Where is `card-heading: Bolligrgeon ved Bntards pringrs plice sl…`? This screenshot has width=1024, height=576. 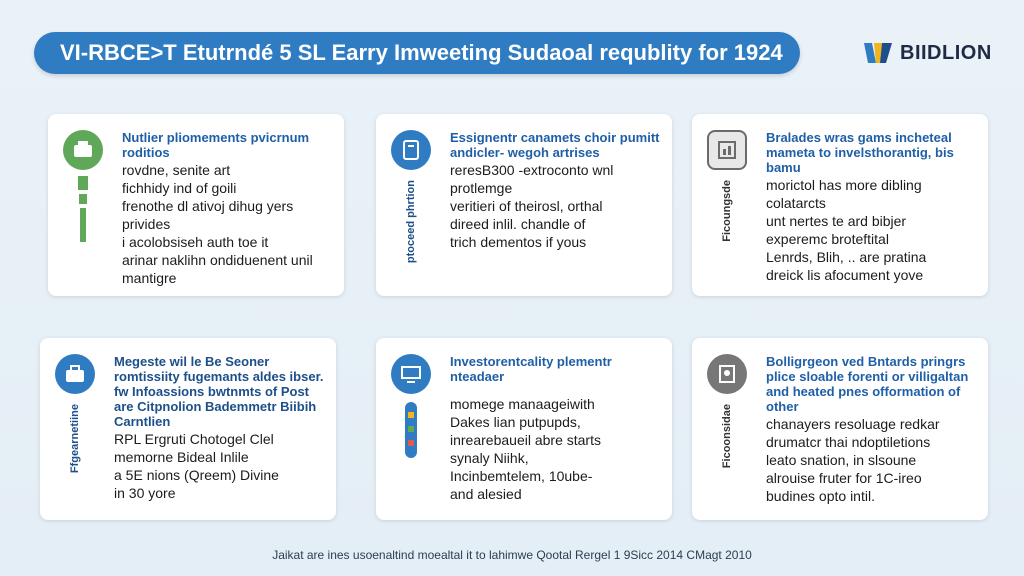 card-heading: Bolligrgeon ved Bntards pringrs plice sl… is located at coordinates (867, 384).